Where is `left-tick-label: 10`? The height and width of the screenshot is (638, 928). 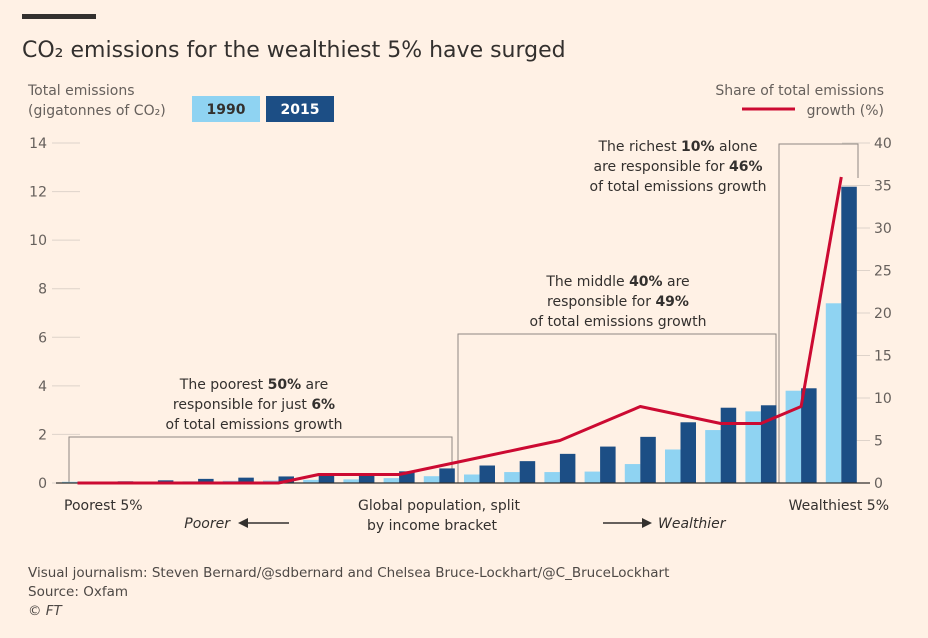
left-tick-label: 10 is located at coordinates (38, 241).